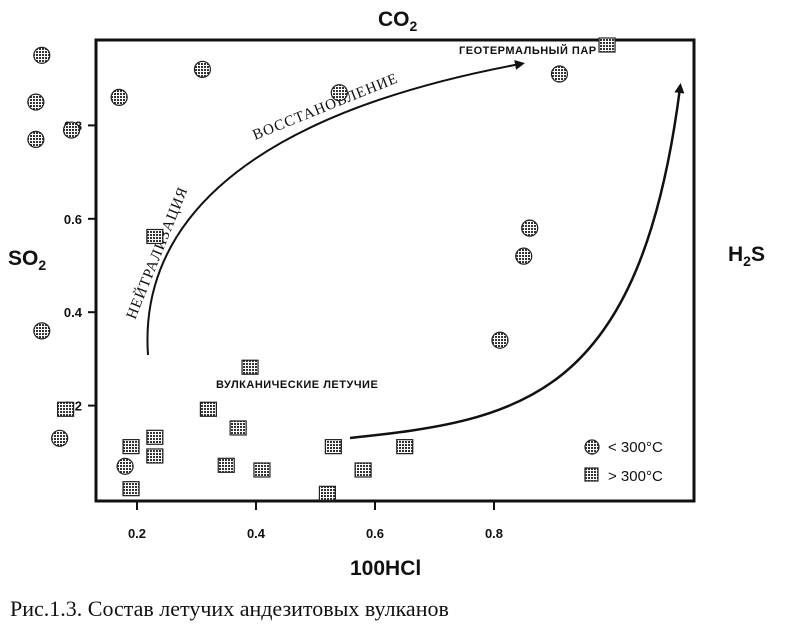 This screenshot has height=639, width=807. Describe the element at coordinates (137, 533) in the screenshot. I see `x-tick-label: 0.2` at that location.